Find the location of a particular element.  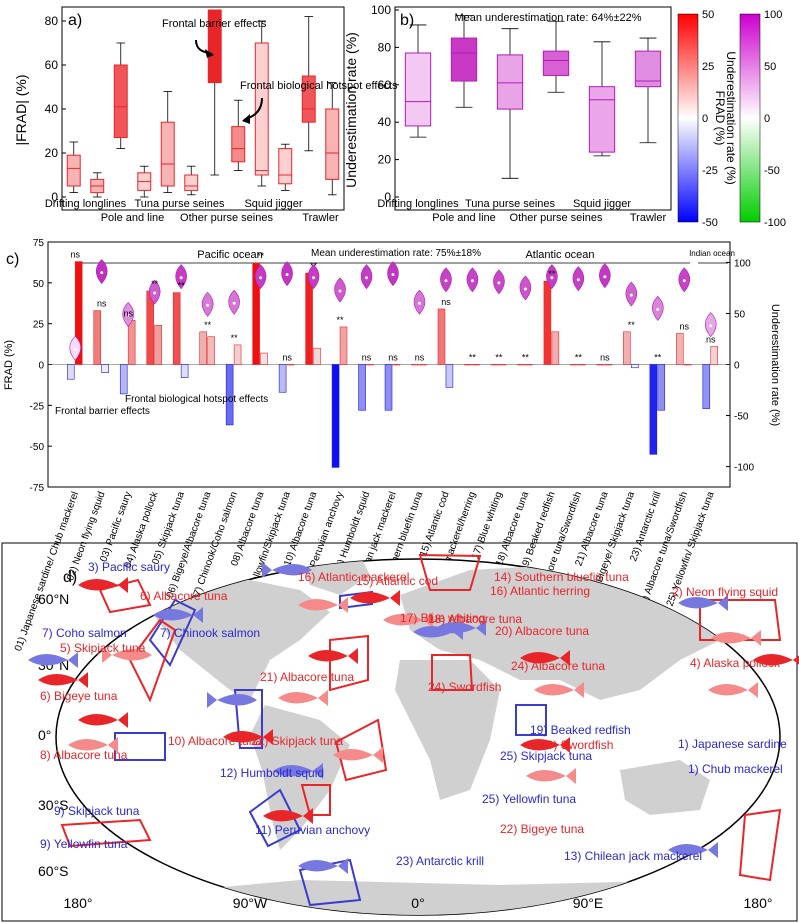

a-ytick-label: 0 is located at coordinates (54, 197).